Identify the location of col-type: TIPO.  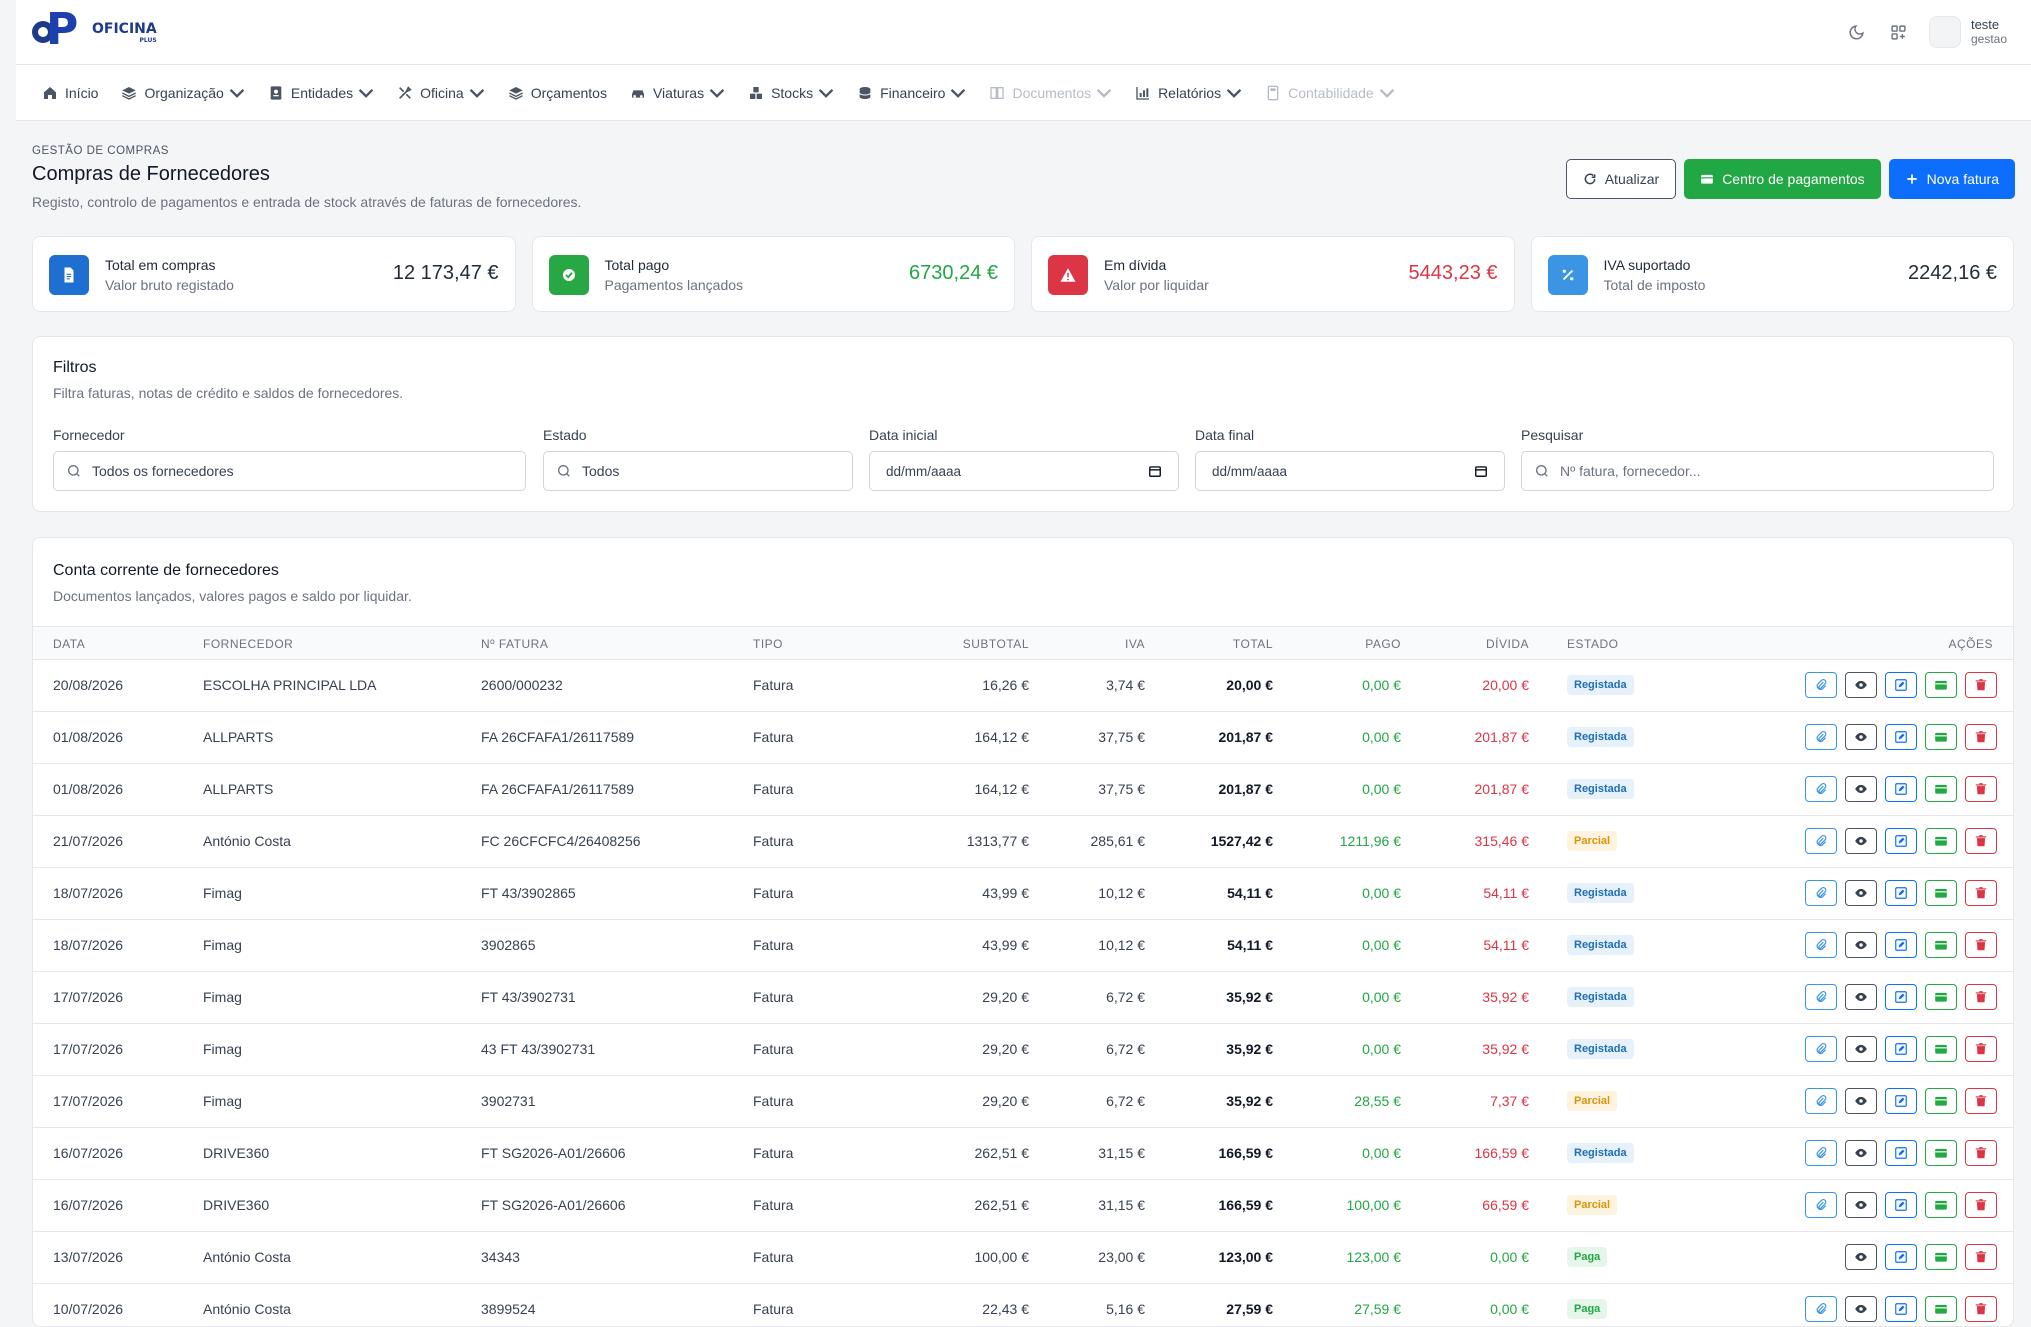
(768, 644).